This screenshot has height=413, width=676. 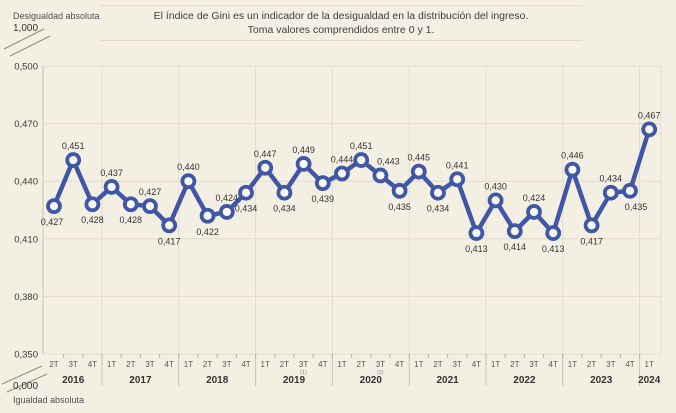 What do you see at coordinates (49, 400) in the screenshot?
I see `y-axis-bottom-caption: Igualdad absoluta` at bounding box center [49, 400].